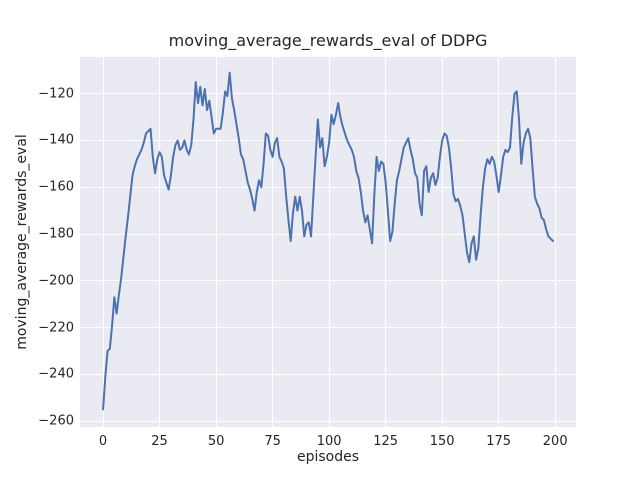 The width and height of the screenshot is (640, 480). Describe the element at coordinates (56, 94) in the screenshot. I see `y-tick-label: −120` at that location.